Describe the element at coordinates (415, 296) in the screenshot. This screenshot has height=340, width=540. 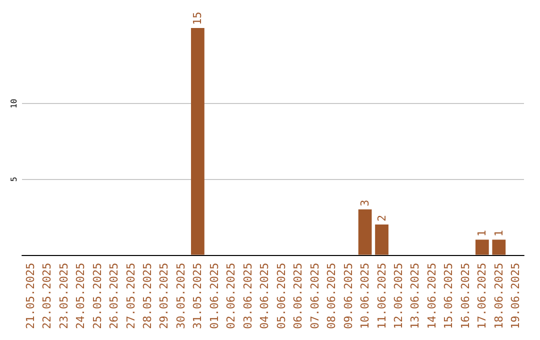
I see `x-tick-label: 13.06.2025` at that location.